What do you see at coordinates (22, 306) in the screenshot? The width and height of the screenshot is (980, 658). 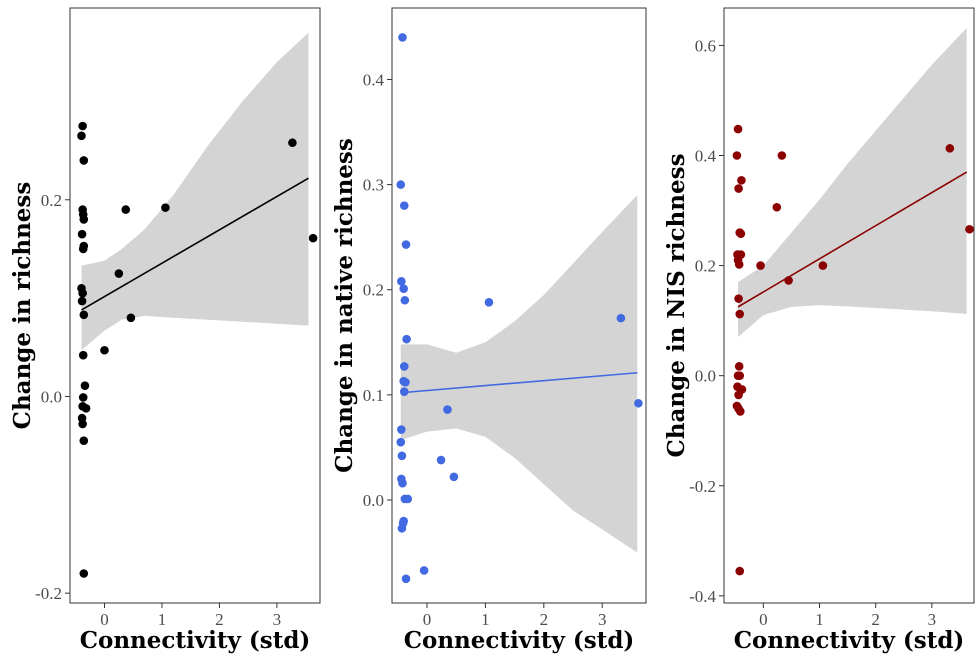 I see `y-axis-label-richness: Change in richness` at bounding box center [22, 306].